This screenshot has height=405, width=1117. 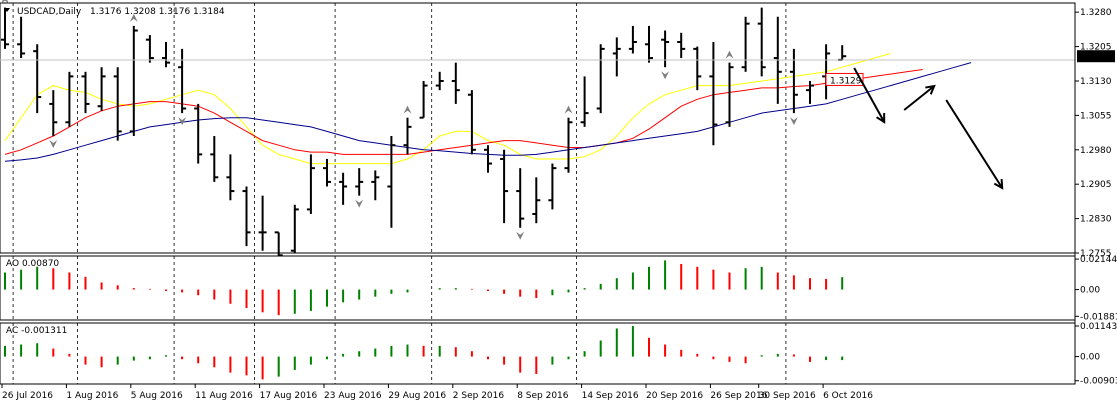 I want to click on price-tick-label: 1.2830, so click(x=1096, y=220).